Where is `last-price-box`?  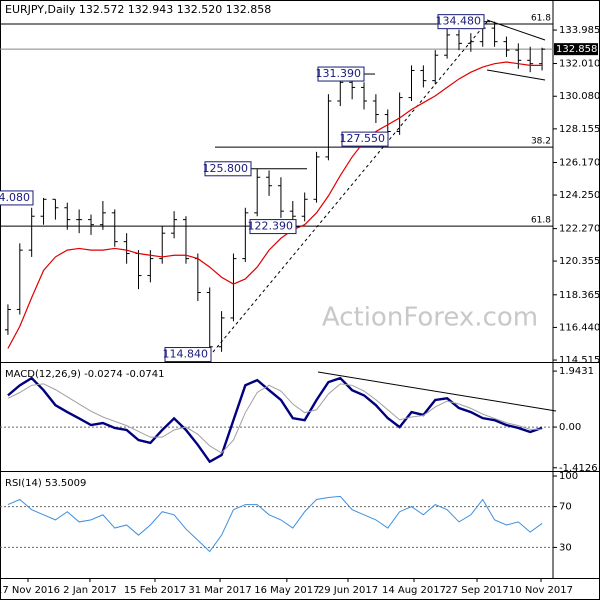
last-price-box is located at coordinates (576, 49).